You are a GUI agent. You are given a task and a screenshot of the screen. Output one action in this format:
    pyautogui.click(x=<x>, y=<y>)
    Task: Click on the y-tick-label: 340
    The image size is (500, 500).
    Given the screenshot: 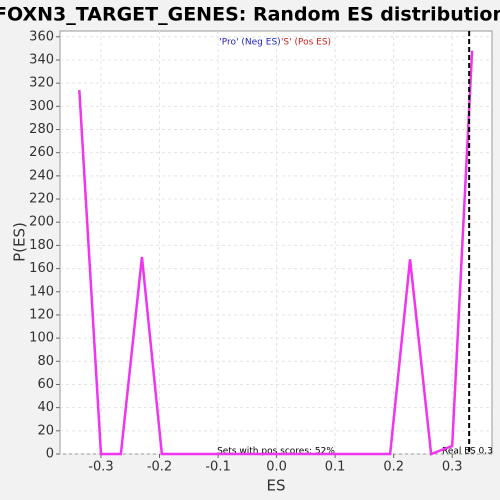 What is the action you would take?
    pyautogui.click(x=41, y=59)
    